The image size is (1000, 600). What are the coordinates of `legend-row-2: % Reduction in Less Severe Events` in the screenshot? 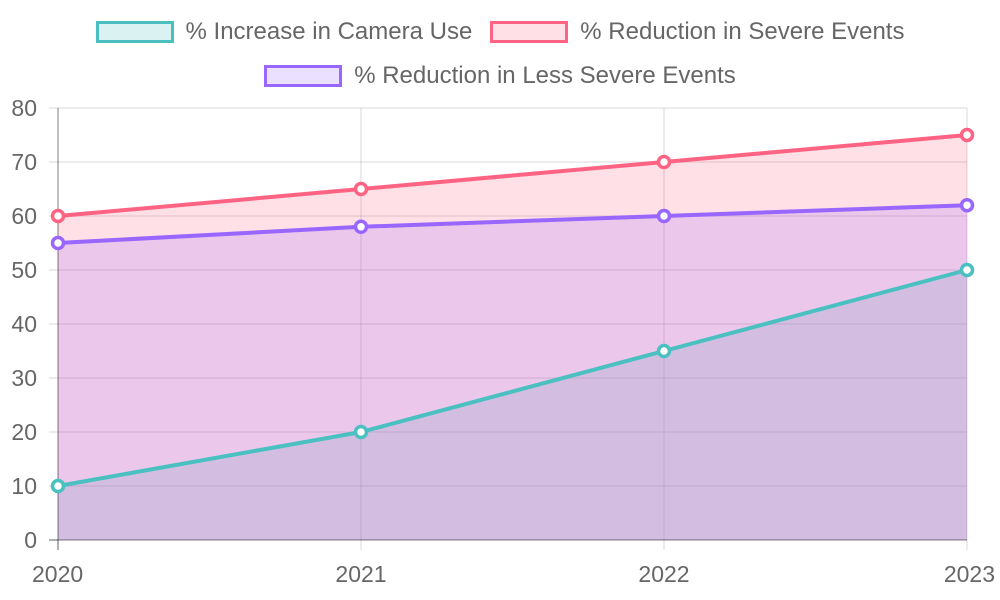 It's located at (500, 76).